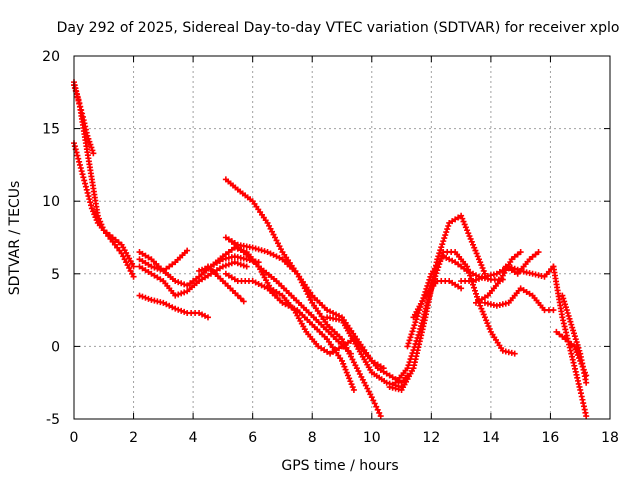  I want to click on x-tick-label: 2, so click(133, 438).